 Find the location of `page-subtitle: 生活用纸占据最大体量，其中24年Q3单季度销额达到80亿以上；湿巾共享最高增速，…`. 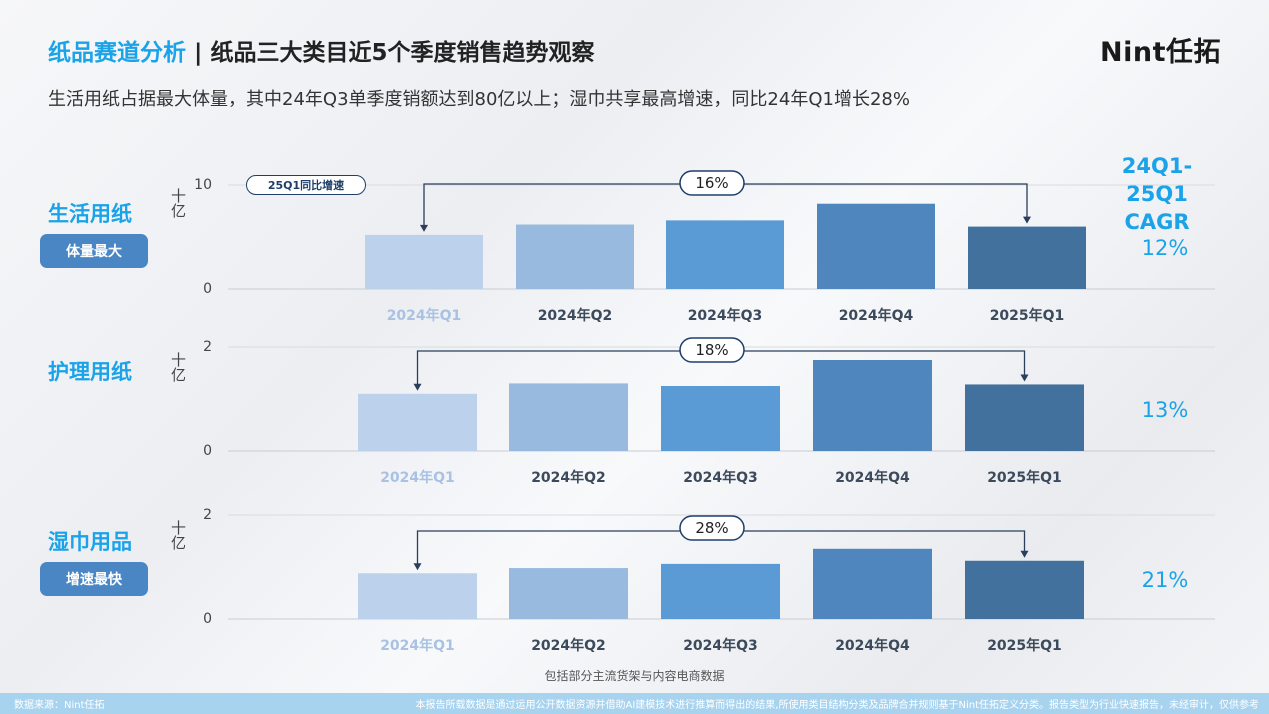

page-subtitle: 生活用纸占据最大体量，其中24年Q3单季度销额达到80亿以上；湿巾共享最高增速，… is located at coordinates (479, 99).